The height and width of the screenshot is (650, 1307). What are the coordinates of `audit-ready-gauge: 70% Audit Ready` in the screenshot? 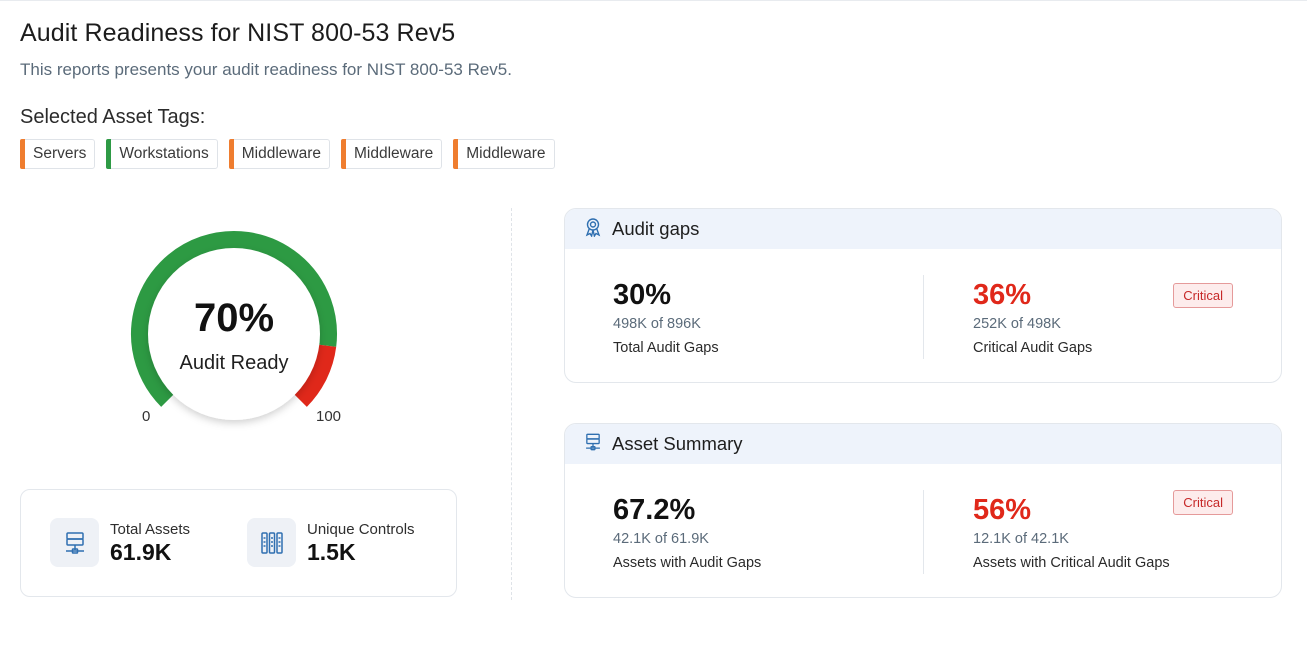 It's located at (234, 334).